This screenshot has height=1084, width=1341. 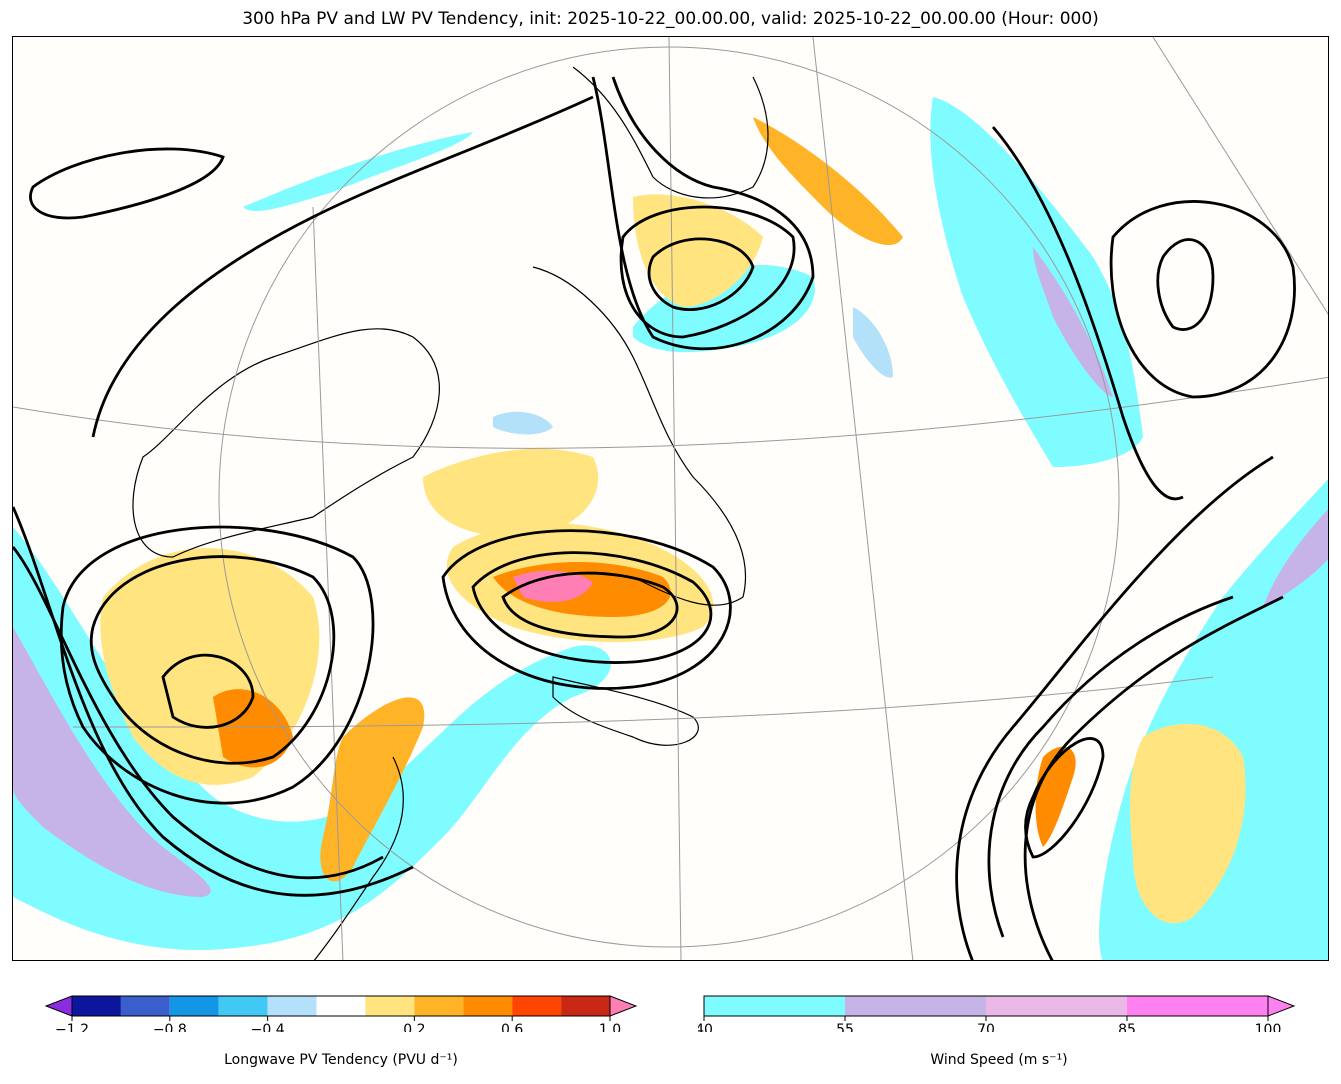 I want to click on pv-contour-greenland-outer, so click(x=703, y=213).